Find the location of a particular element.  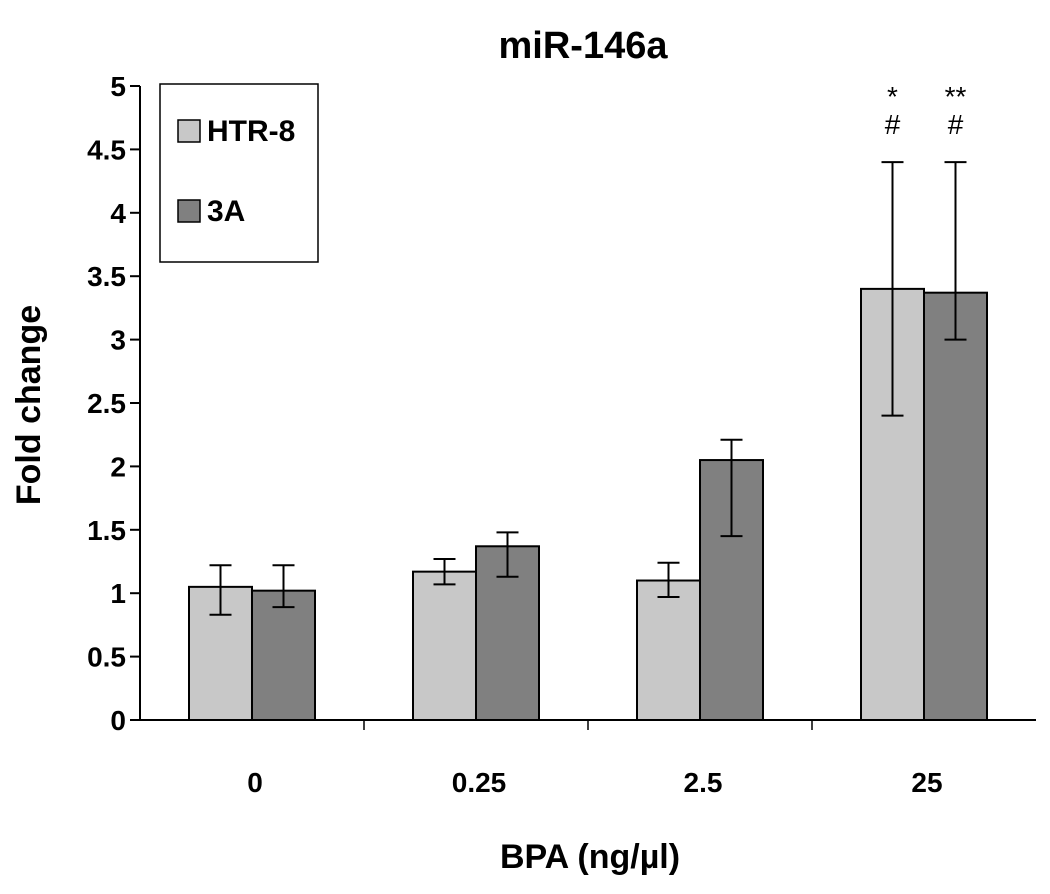

y-tick-label: 1 is located at coordinates (118, 593).